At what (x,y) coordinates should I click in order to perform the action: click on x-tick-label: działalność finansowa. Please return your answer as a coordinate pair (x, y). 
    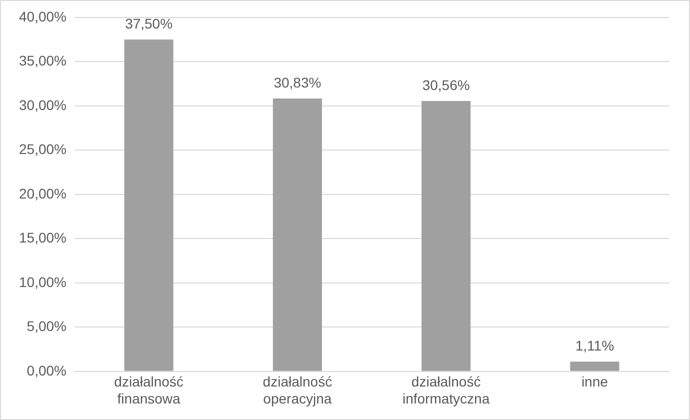
    Looking at the image, I should click on (149, 390).